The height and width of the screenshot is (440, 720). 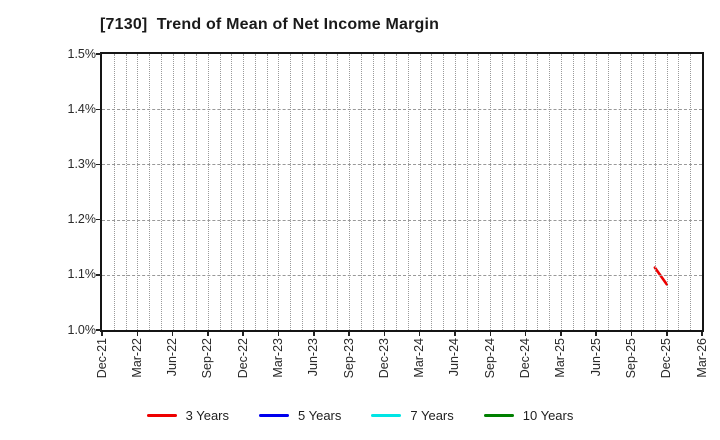 What do you see at coordinates (320, 415) in the screenshot?
I see `legend-label: 5 Years` at bounding box center [320, 415].